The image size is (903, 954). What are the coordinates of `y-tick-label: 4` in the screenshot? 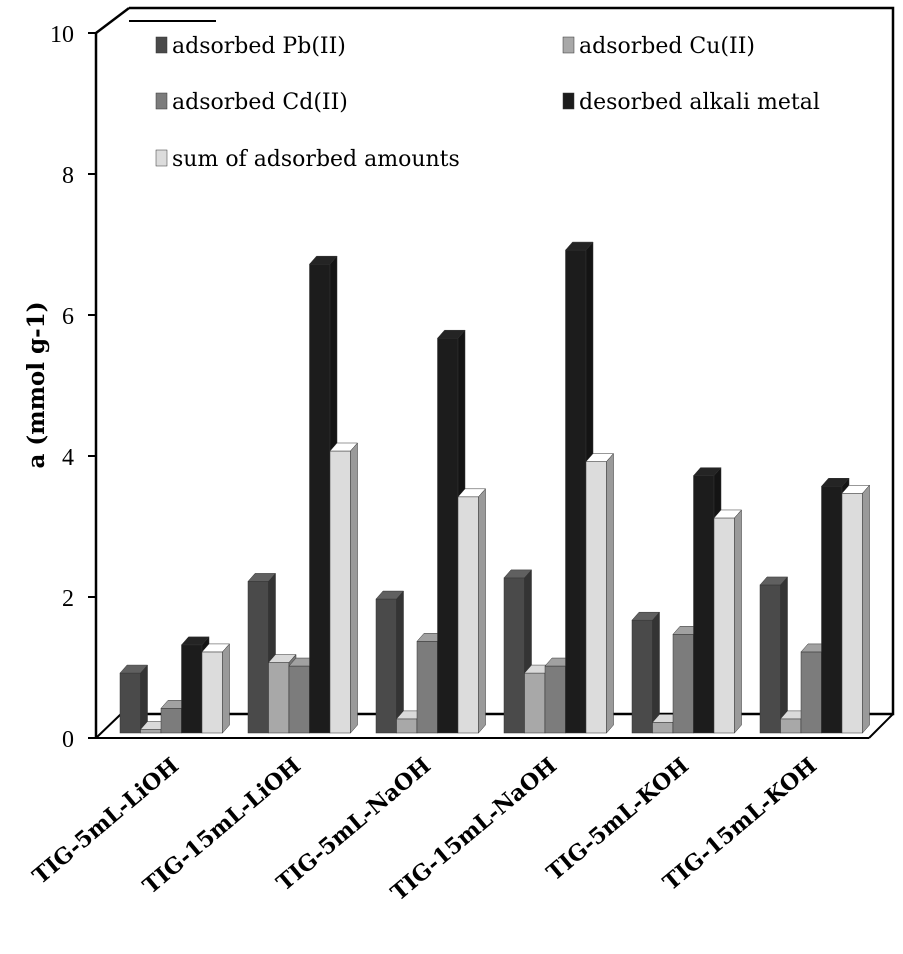 It's located at (68, 458).